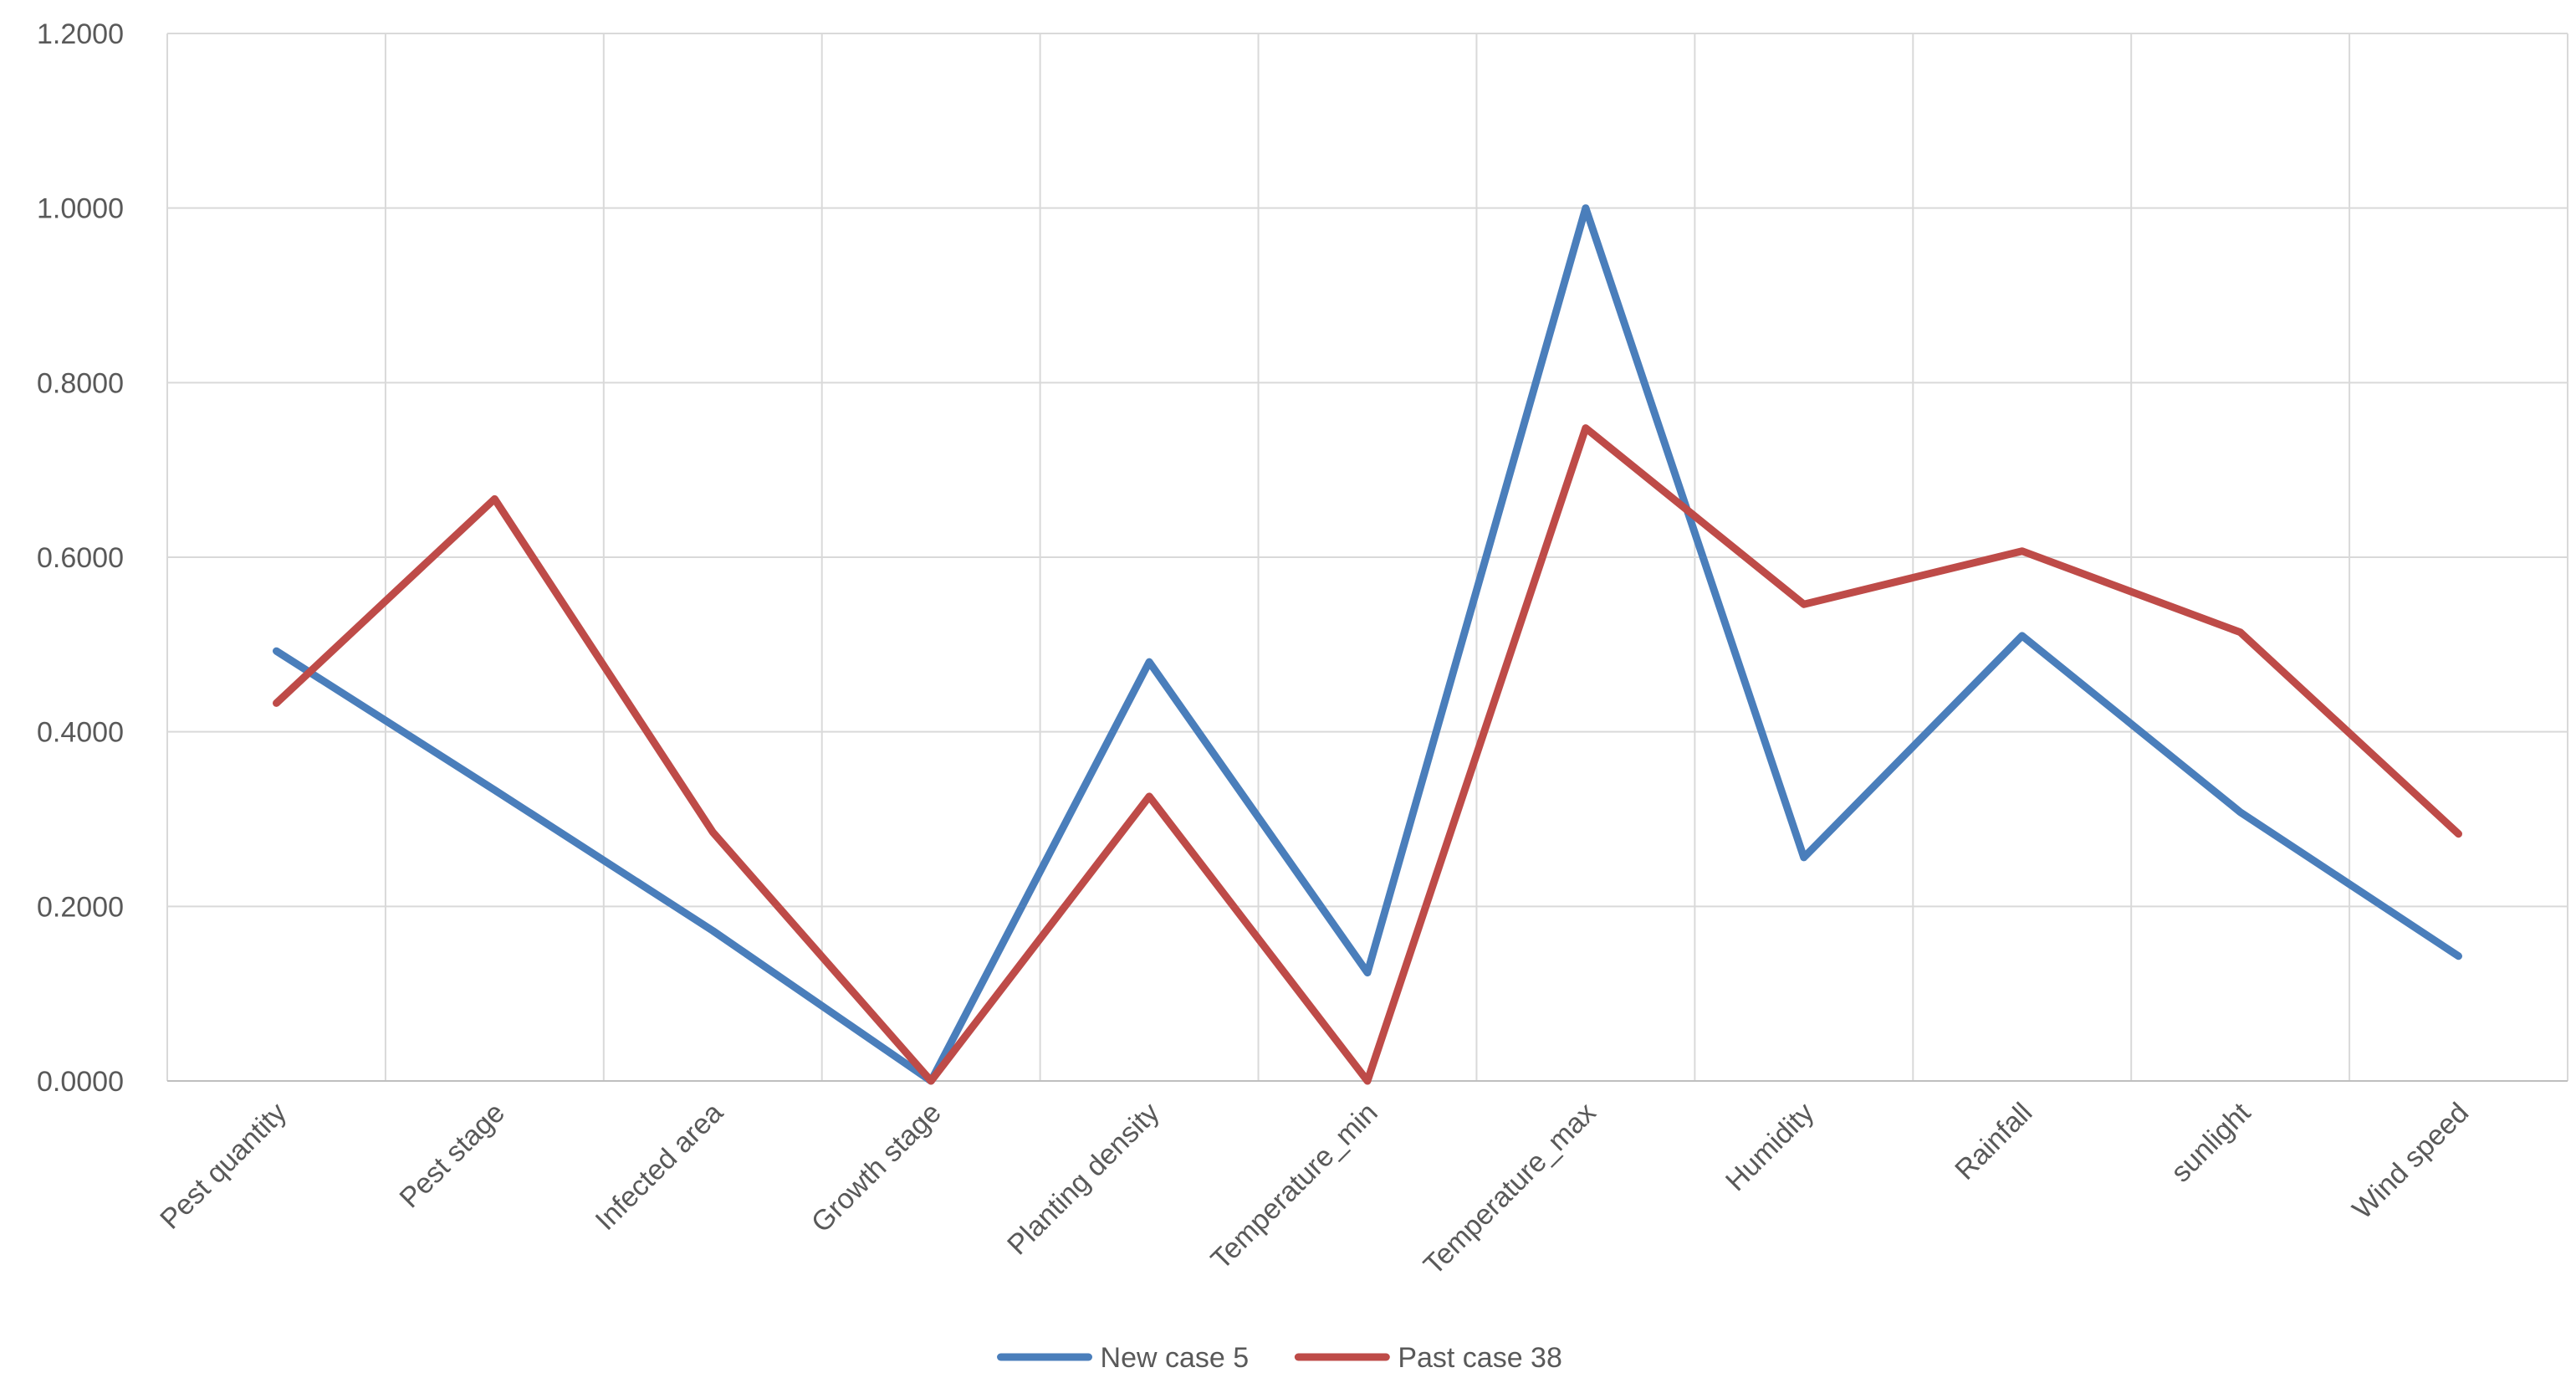 Image resolution: width=2576 pixels, height=1383 pixels. What do you see at coordinates (1993, 1142) in the screenshot?
I see `x-tick-label: Rainfall` at bounding box center [1993, 1142].